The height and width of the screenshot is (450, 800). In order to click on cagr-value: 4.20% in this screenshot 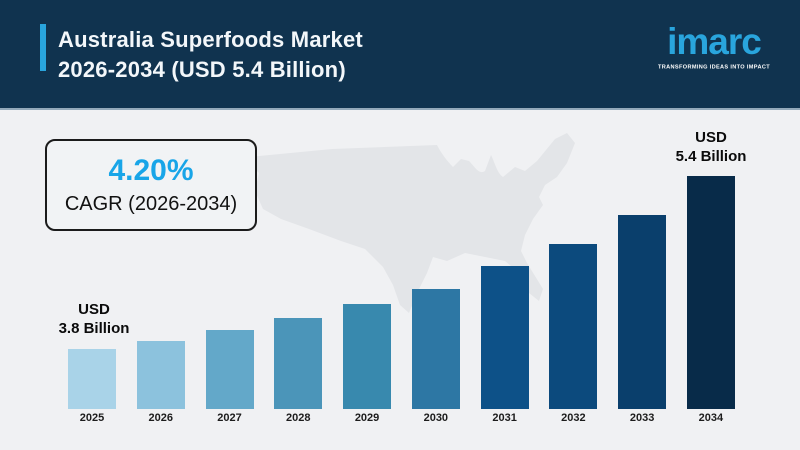, I will do `click(151, 170)`.